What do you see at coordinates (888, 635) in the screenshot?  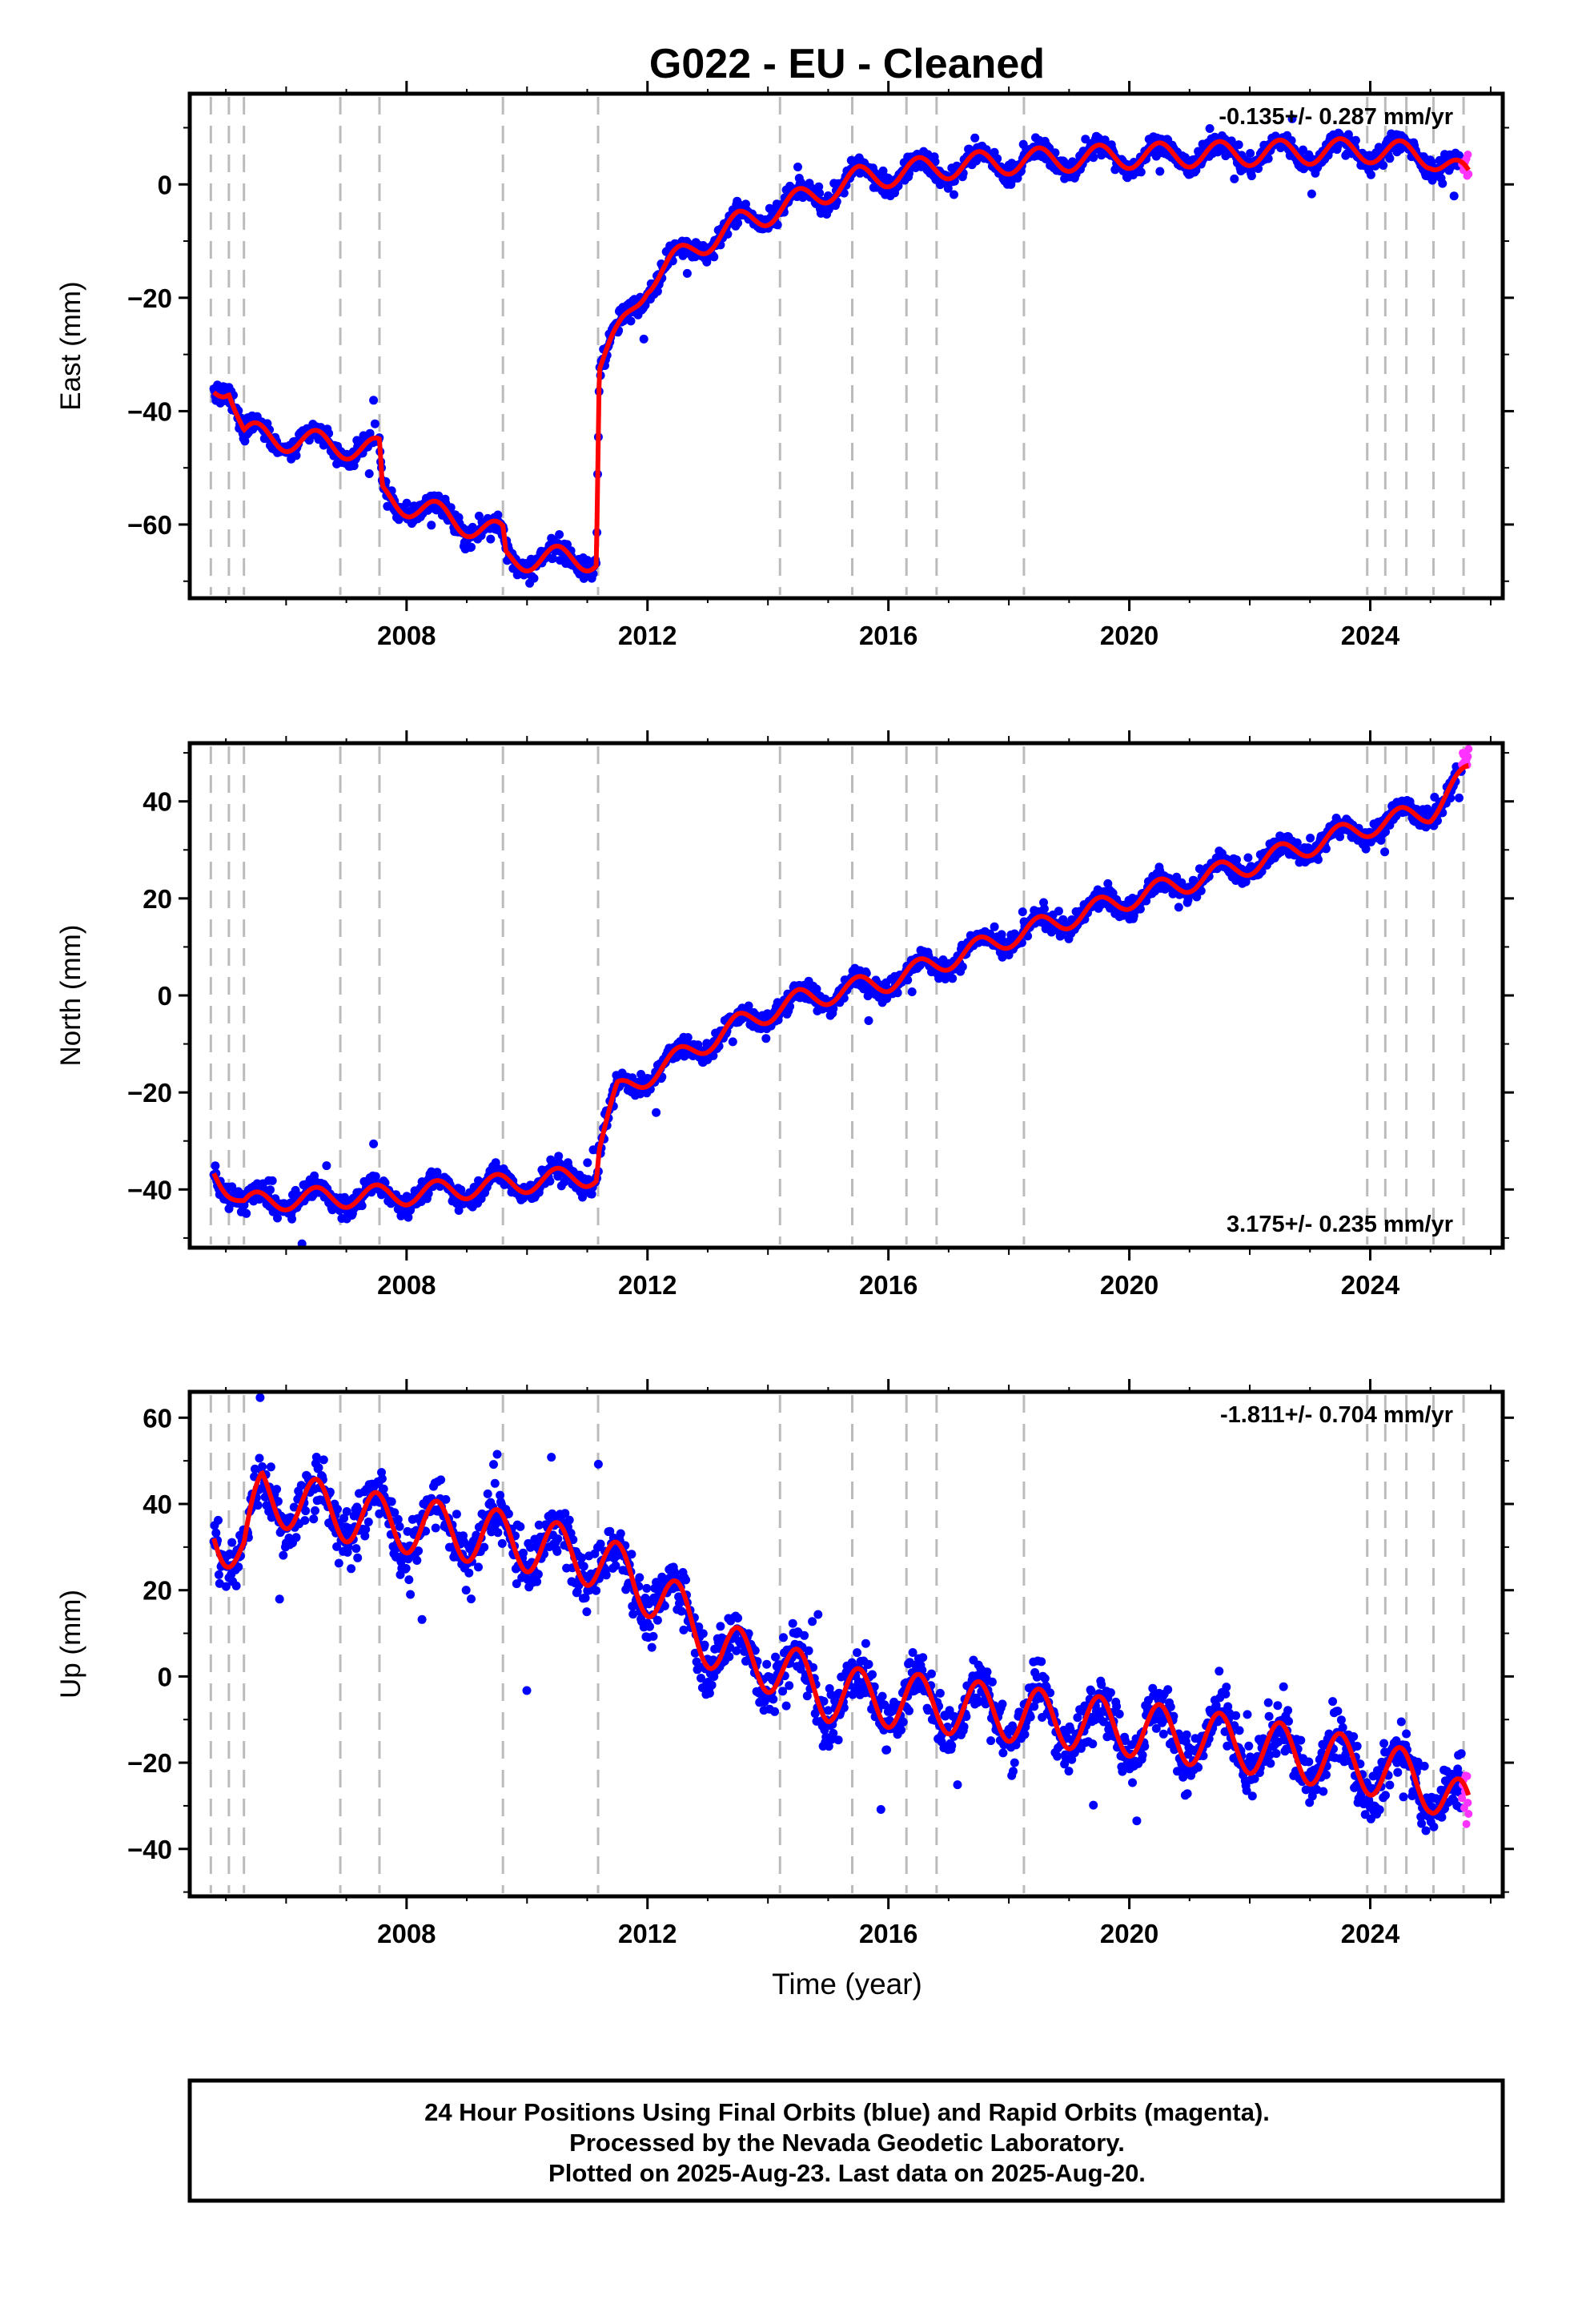 I see `x-tick-label: 2016` at bounding box center [888, 635].